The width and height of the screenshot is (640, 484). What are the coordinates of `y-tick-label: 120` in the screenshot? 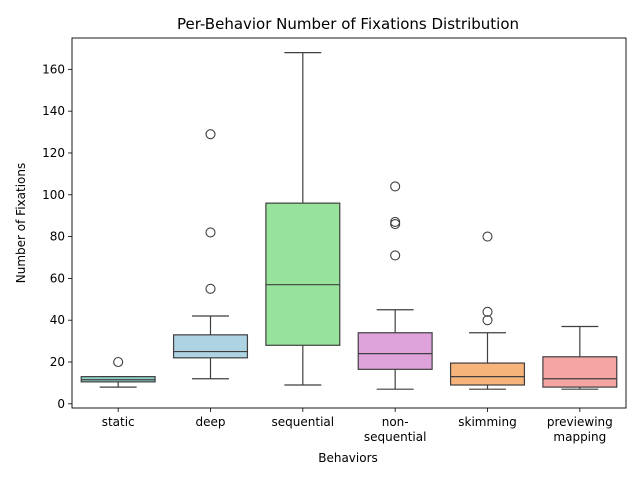 It's located at (53, 153).